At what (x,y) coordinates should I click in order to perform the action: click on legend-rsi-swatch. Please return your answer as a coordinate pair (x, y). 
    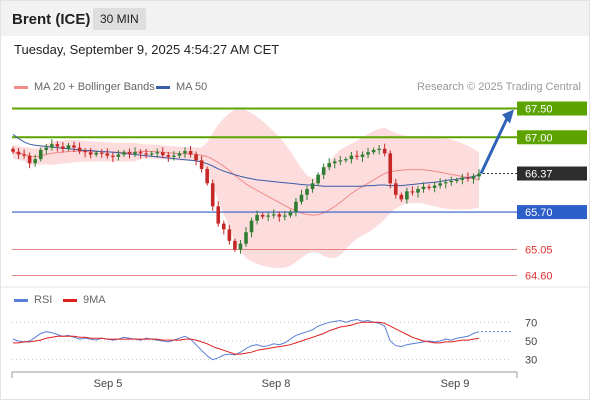
    Looking at the image, I should click on (21, 300).